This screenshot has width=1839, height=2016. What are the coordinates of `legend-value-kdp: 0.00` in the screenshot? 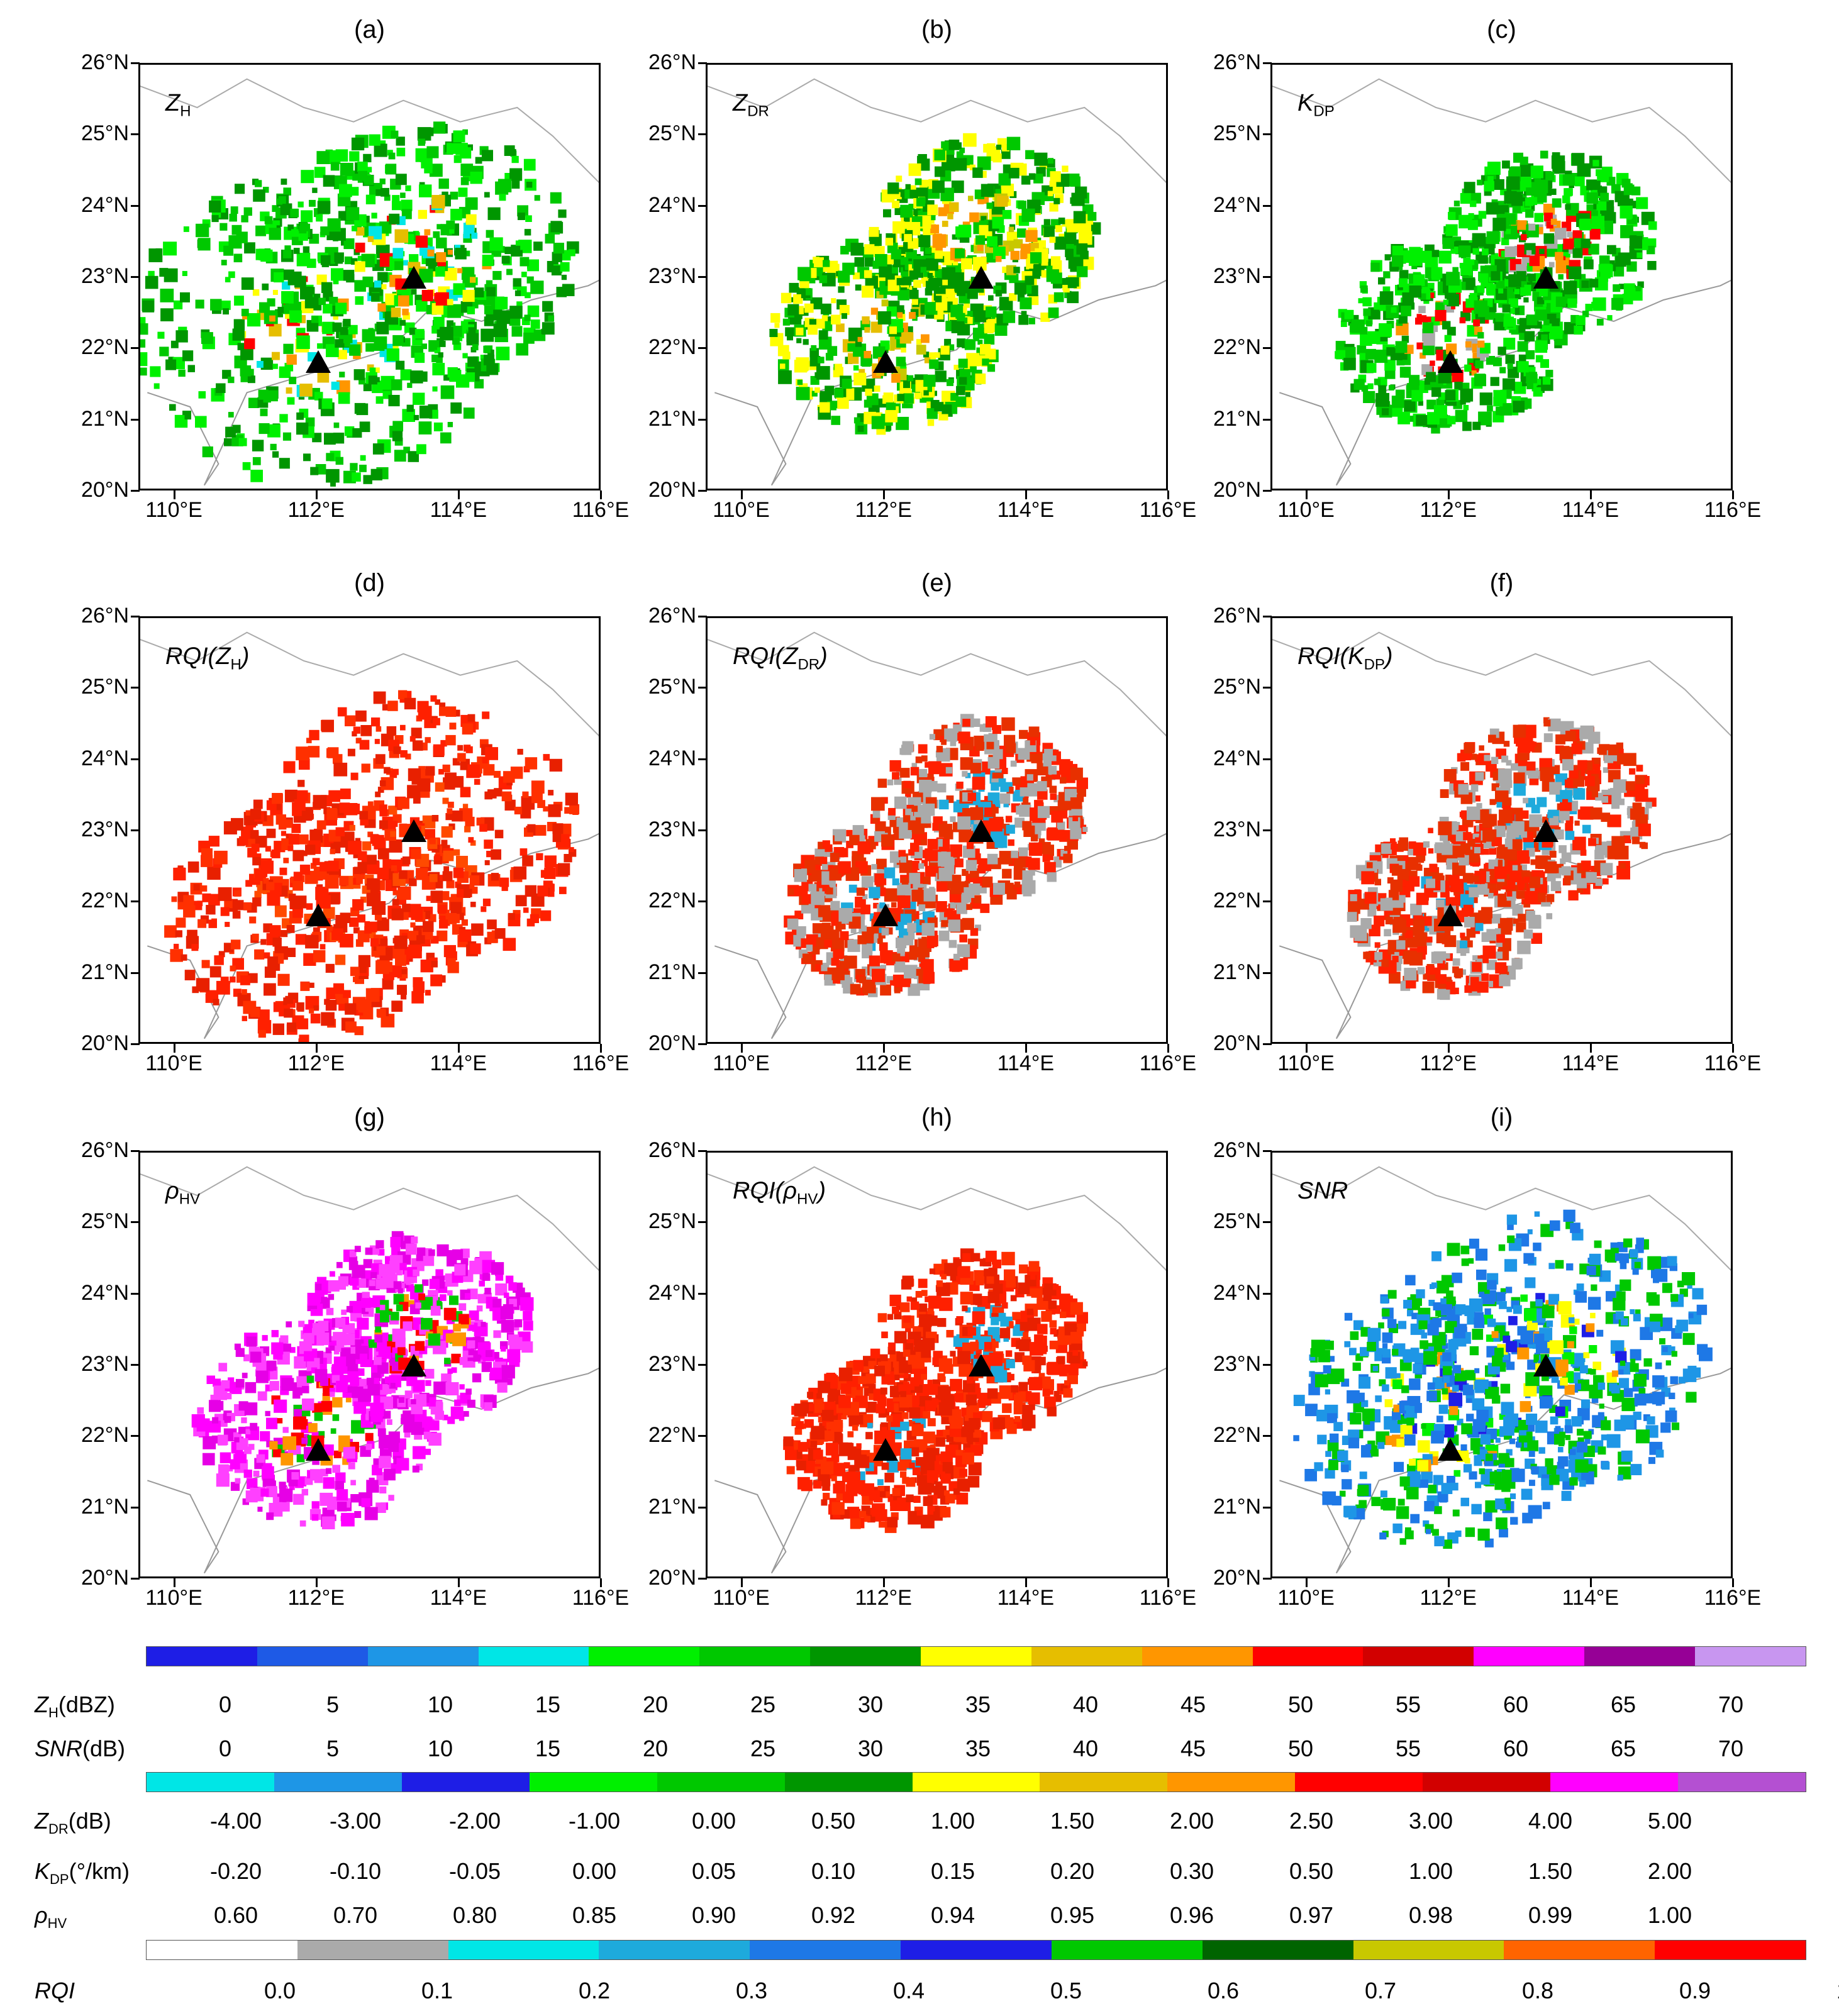 It's located at (594, 1871).